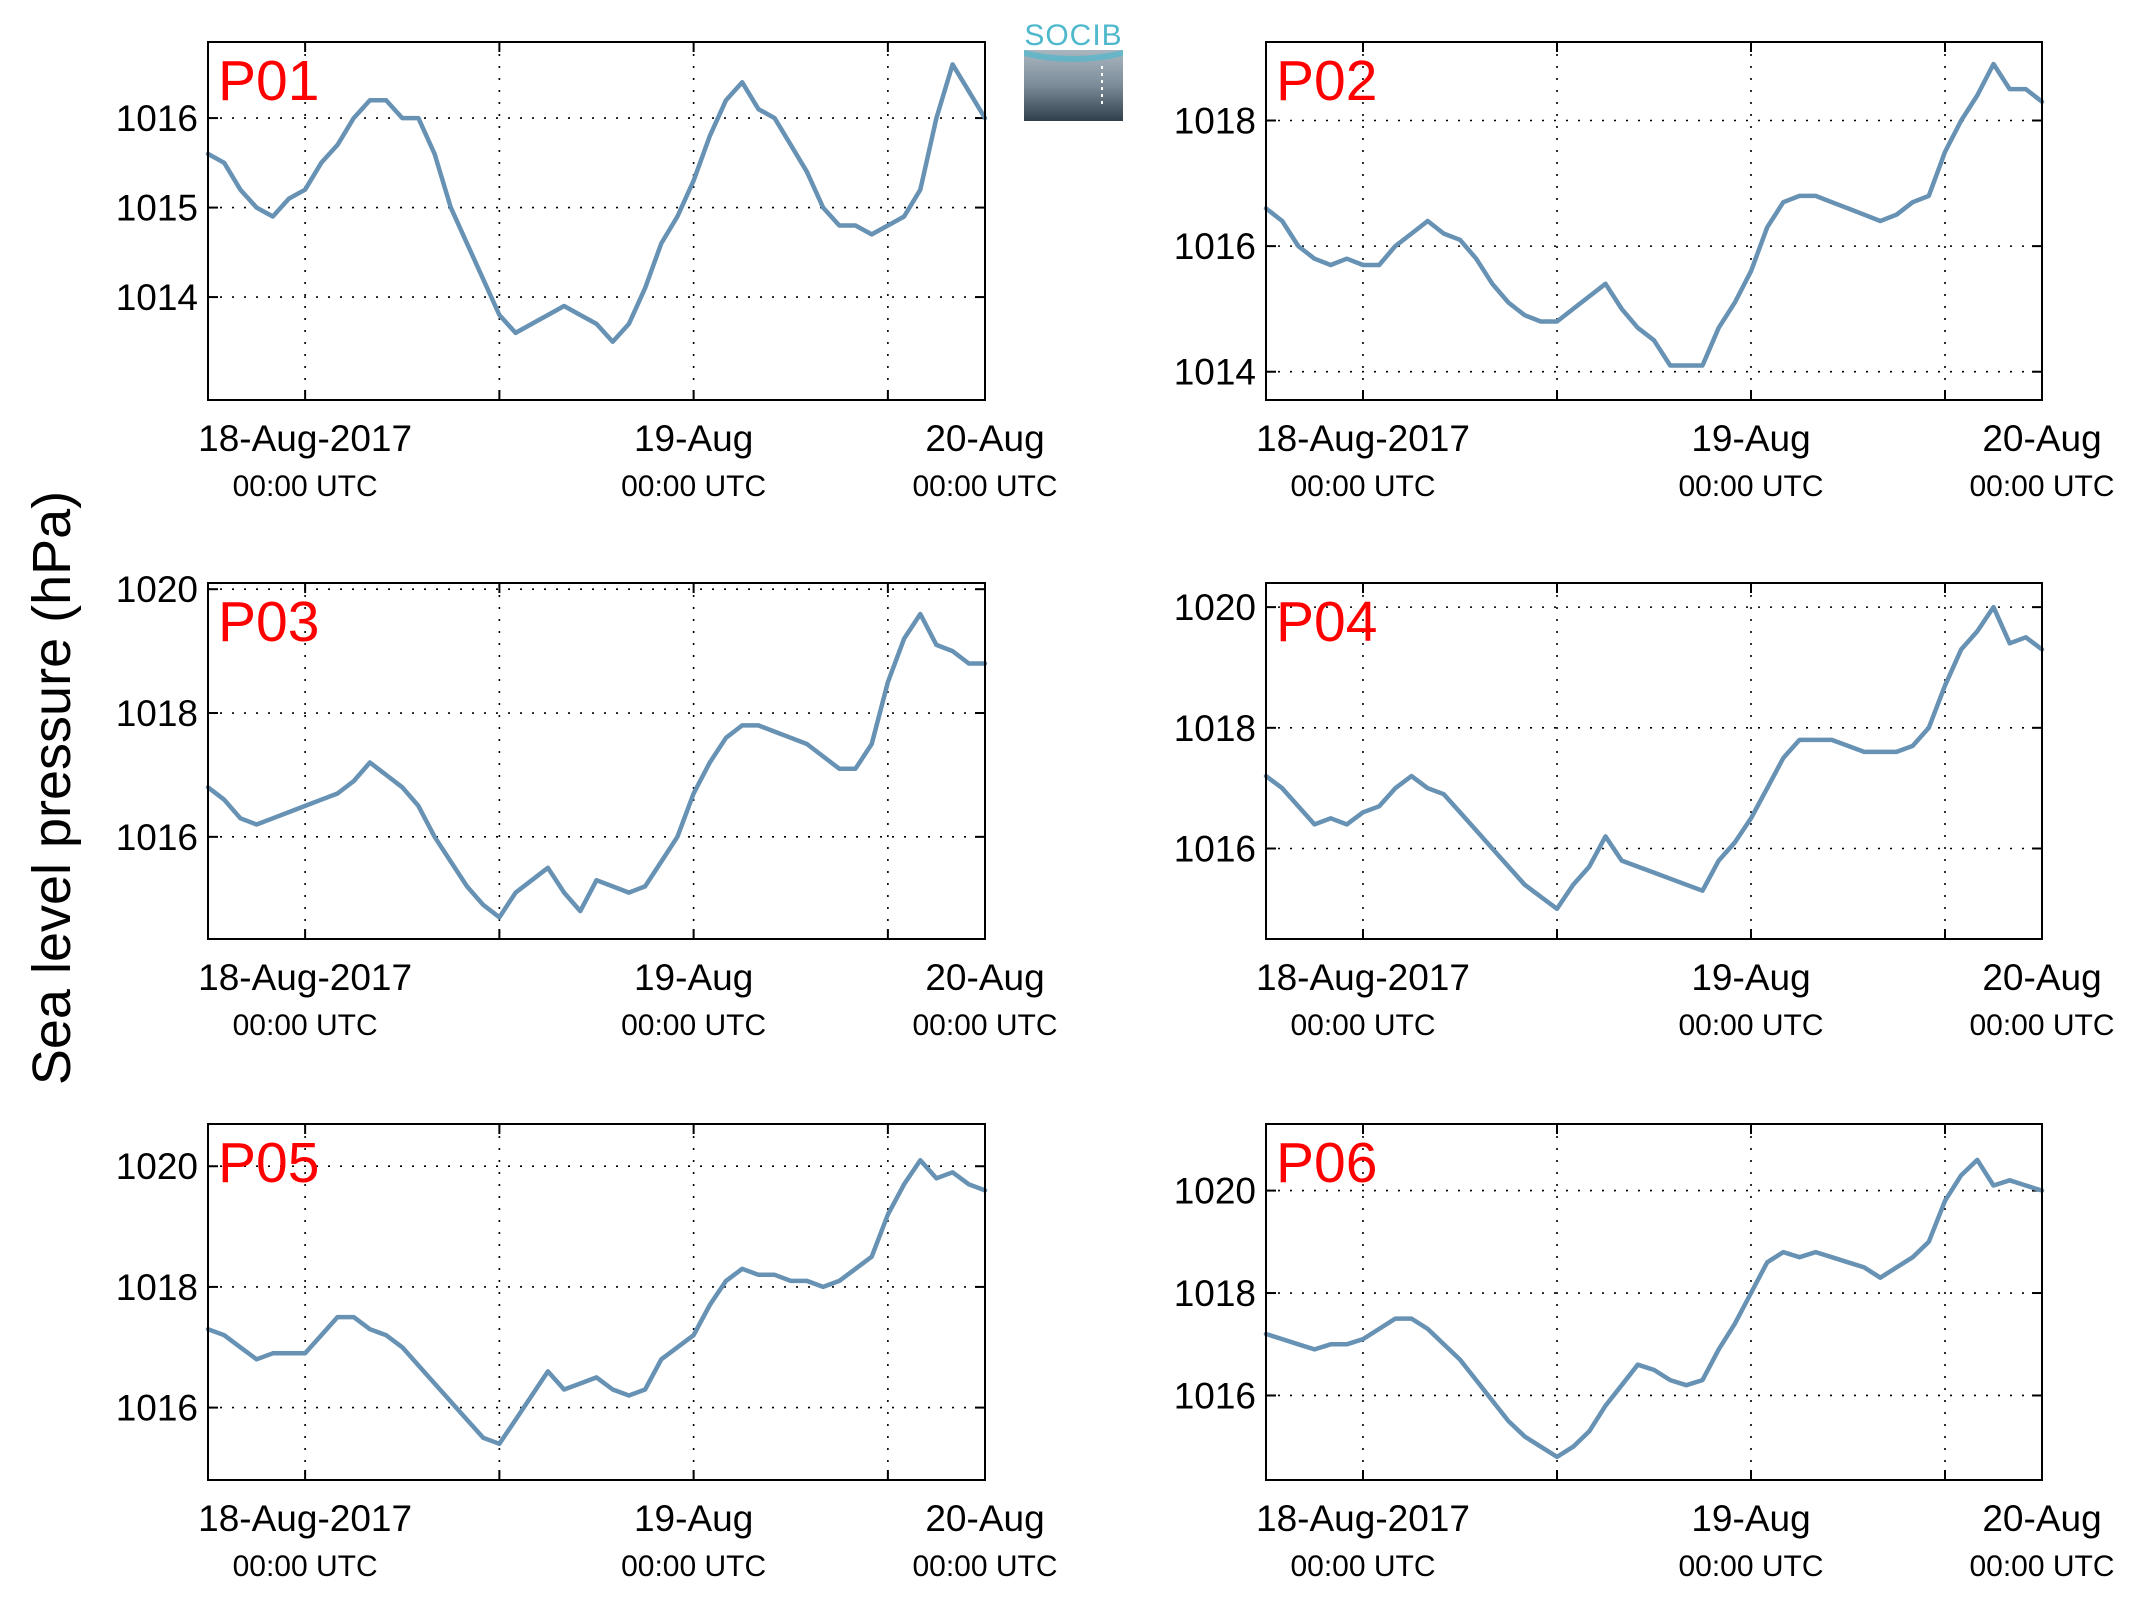  I want to click on y-tick-label: 1015, so click(157, 208).